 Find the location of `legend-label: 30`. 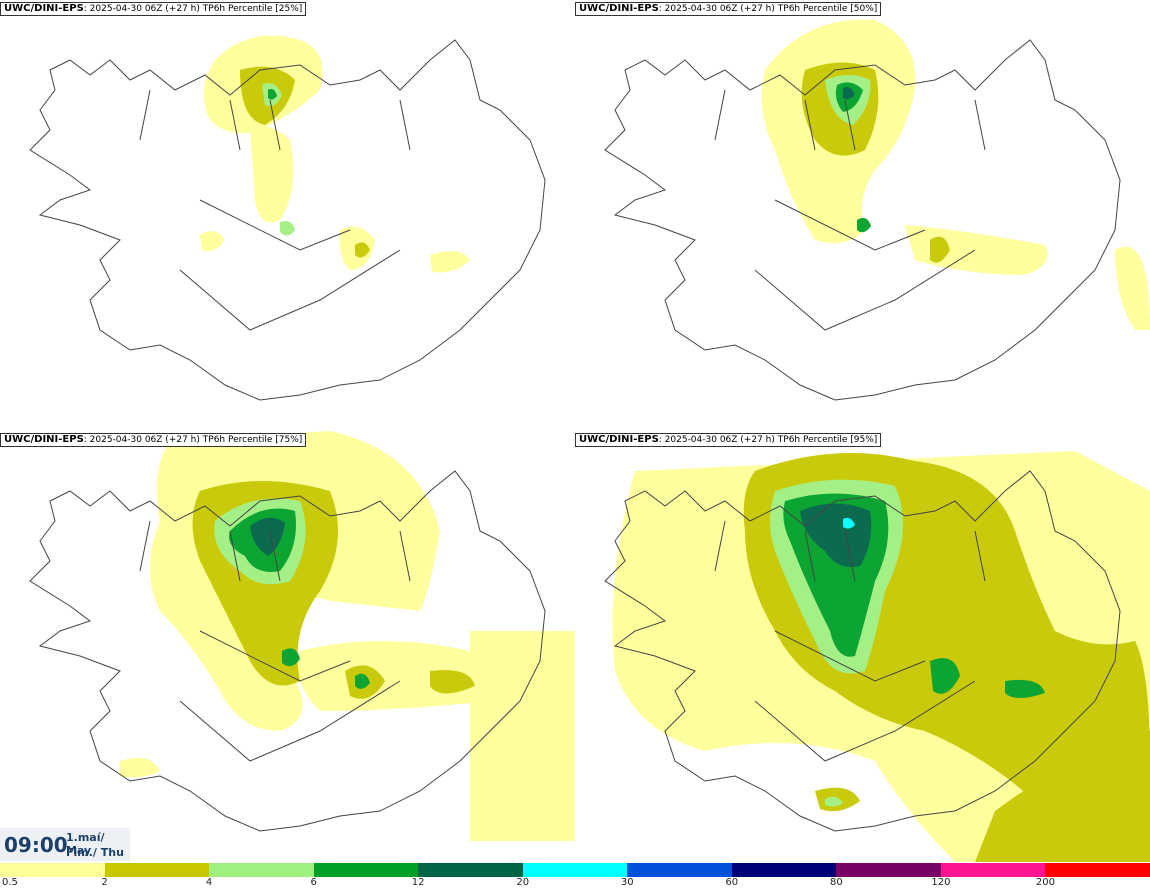

legend-label: 30 is located at coordinates (627, 882).